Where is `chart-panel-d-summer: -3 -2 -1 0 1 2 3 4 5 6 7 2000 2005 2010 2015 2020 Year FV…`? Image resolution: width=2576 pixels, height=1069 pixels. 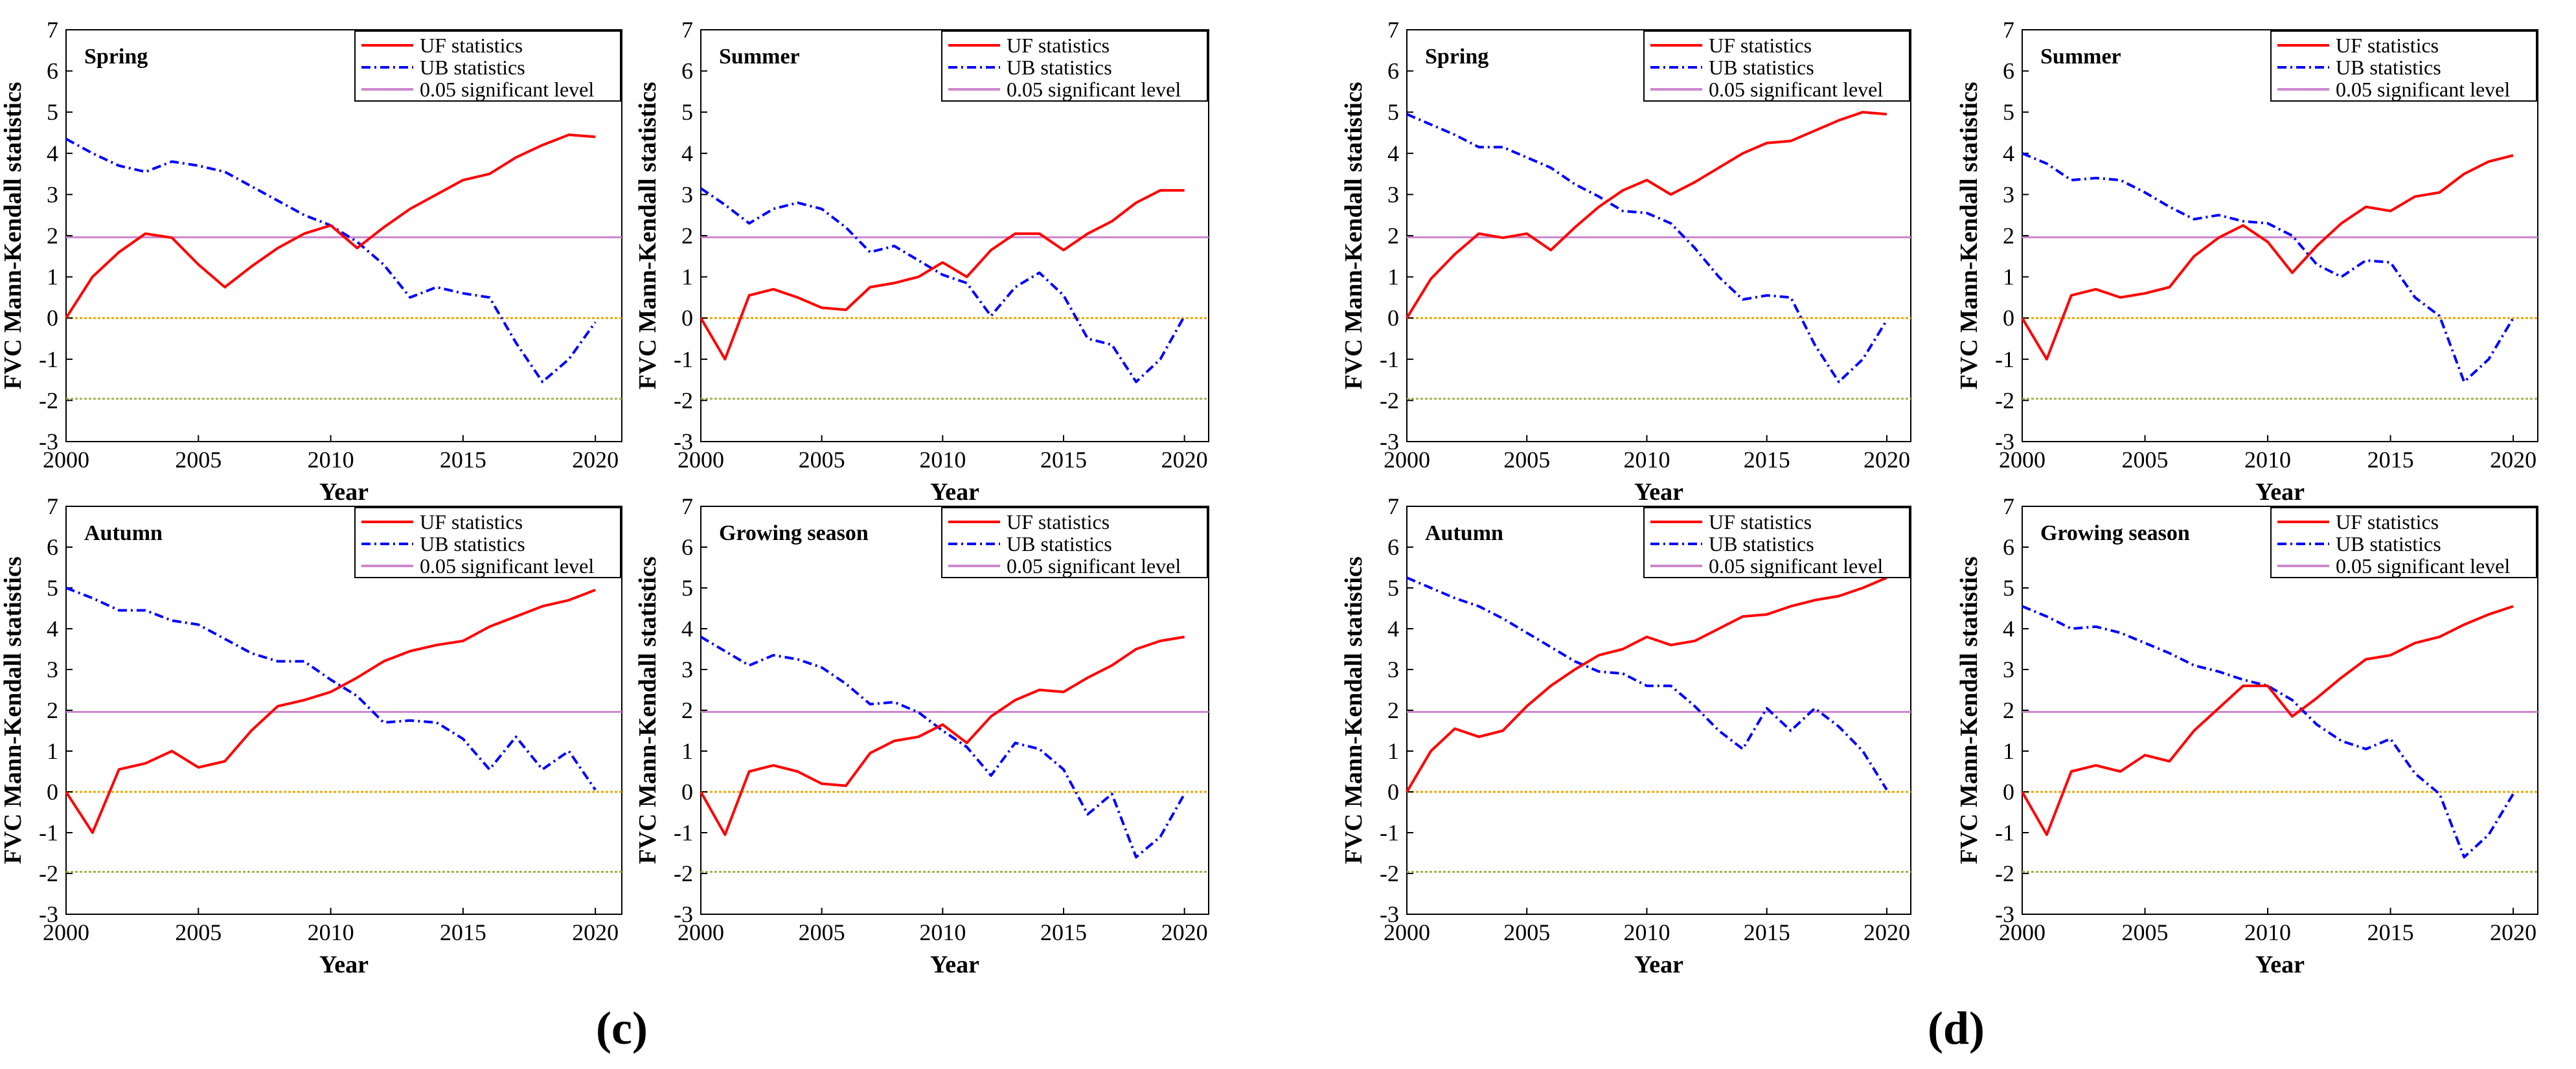
chart-panel-d-summer: -3 -2 -1 0 1 2 3 4 5 6 7 2000 2005 2010 2015 2020 Year FV… is located at coordinates (2246, 261).